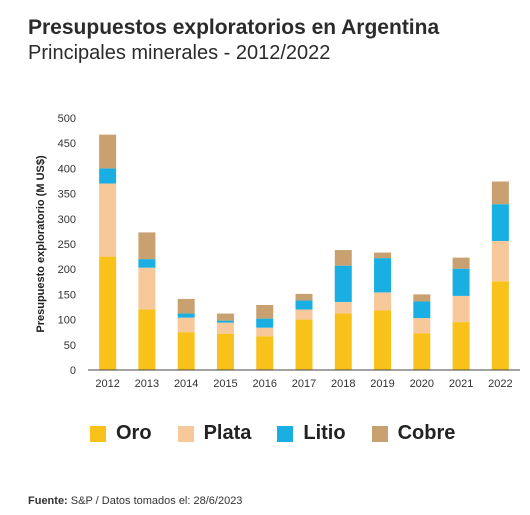  I want to click on bar-segment-oro-2015, so click(225, 351).